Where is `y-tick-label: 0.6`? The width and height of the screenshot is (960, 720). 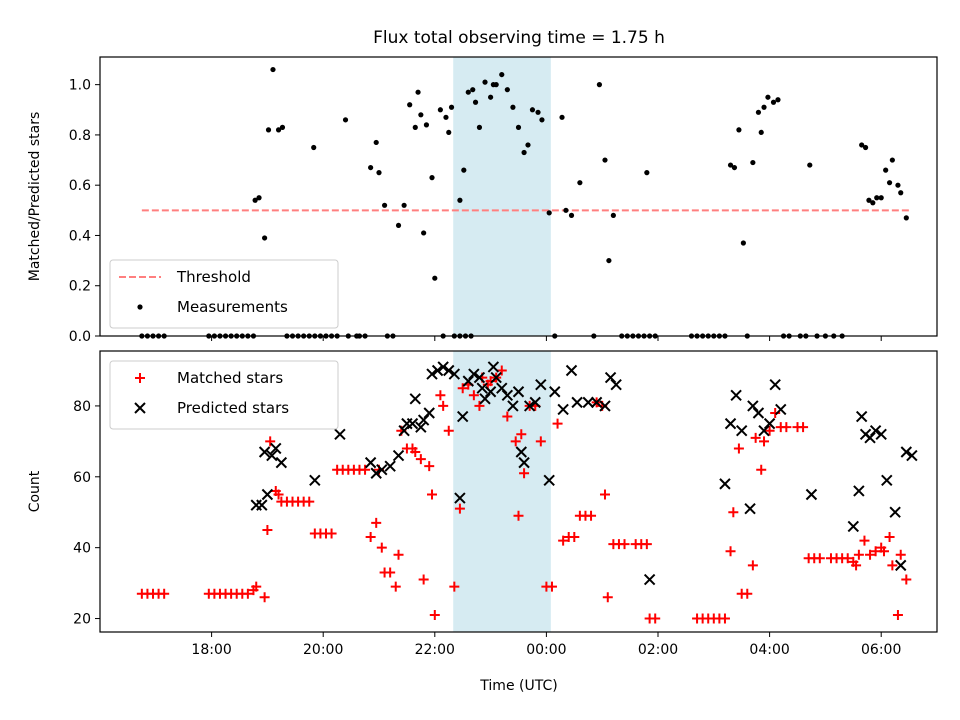 y-tick-label: 0.6 is located at coordinates (80, 186).